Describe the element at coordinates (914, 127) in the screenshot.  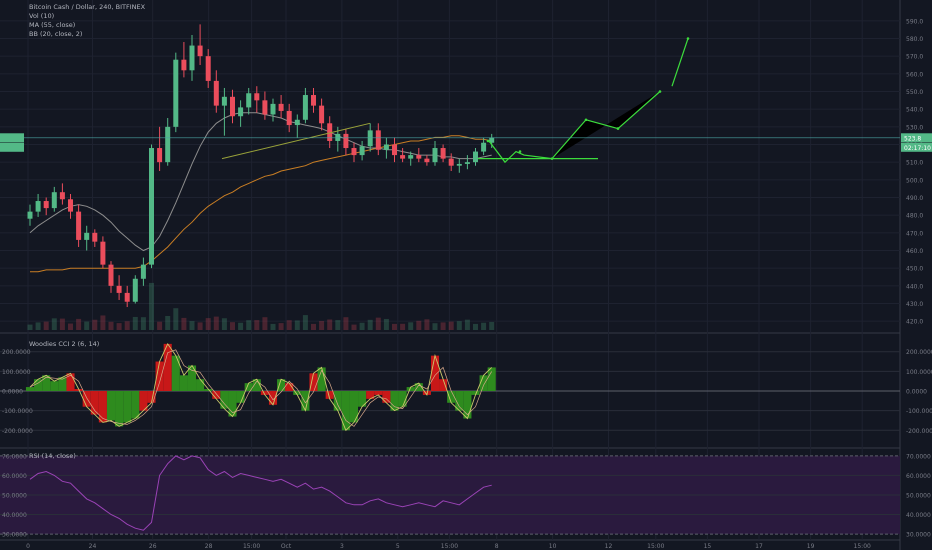
I see `price-tick-label: 530.0` at that location.